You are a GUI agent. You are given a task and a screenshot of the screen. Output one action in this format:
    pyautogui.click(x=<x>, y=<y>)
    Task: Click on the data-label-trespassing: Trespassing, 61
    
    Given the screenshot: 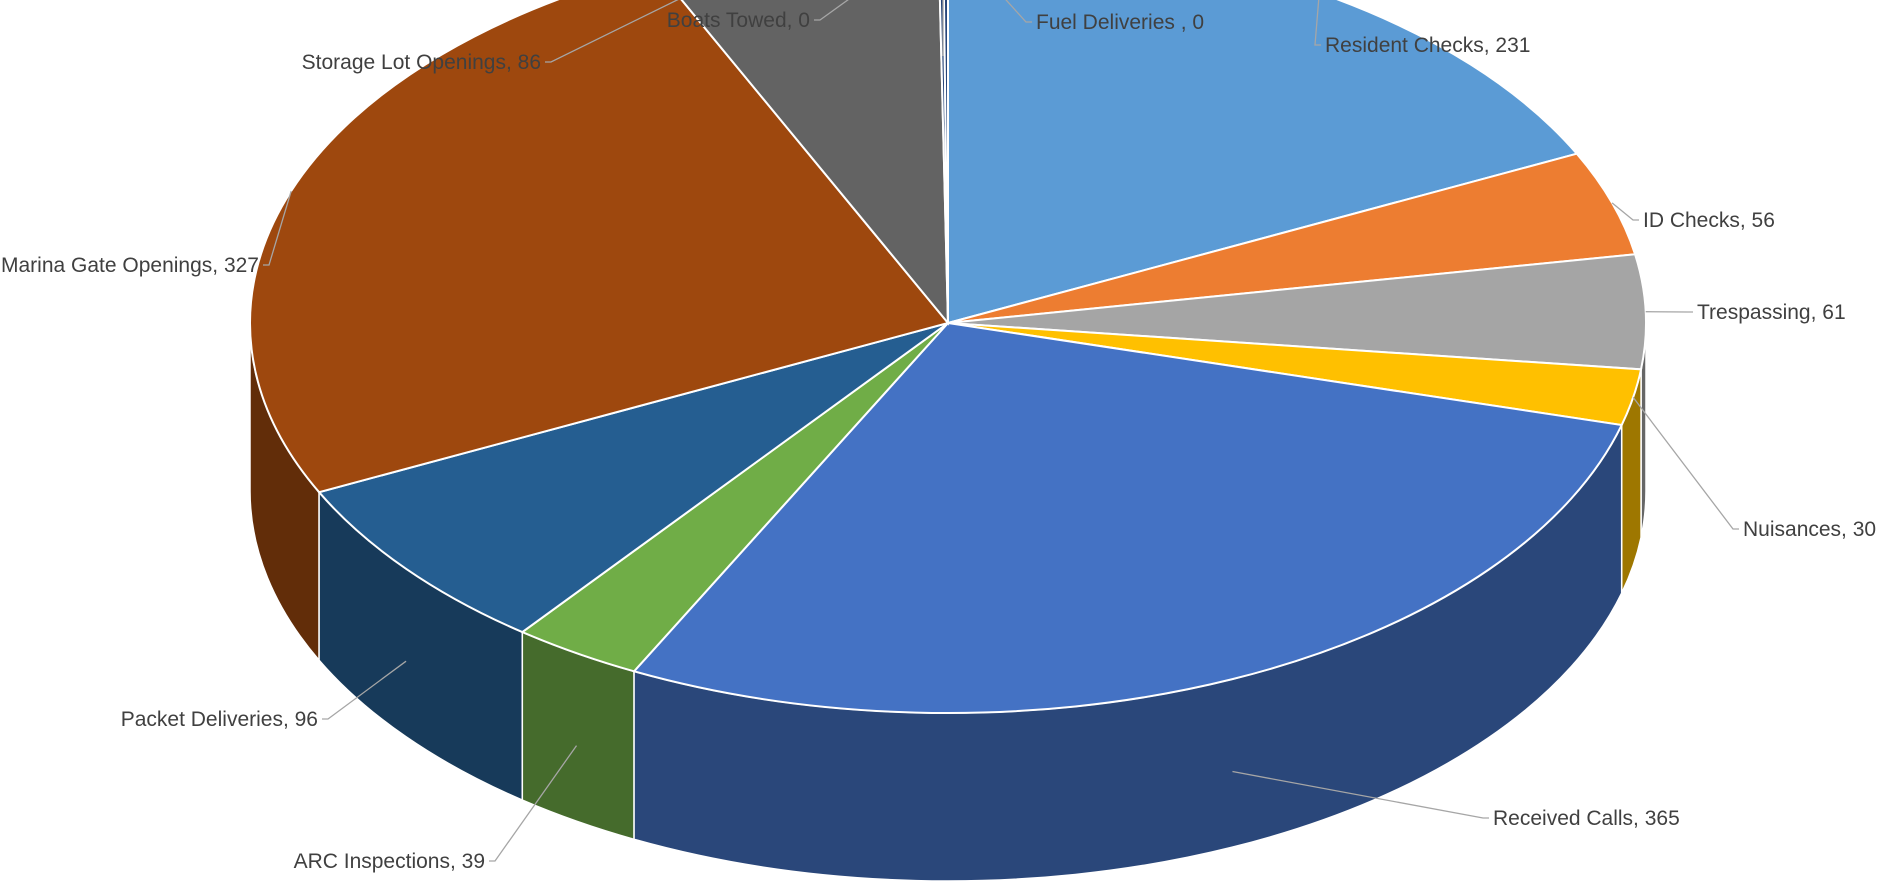 What is the action you would take?
    pyautogui.click(x=1771, y=312)
    